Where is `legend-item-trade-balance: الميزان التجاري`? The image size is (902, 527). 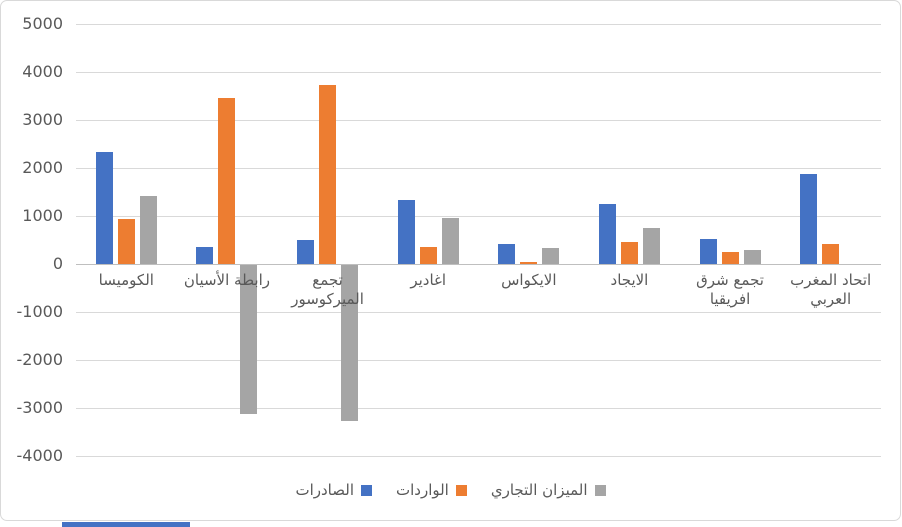
legend-item-trade-balance: الميزان التجاري is located at coordinates (548, 490).